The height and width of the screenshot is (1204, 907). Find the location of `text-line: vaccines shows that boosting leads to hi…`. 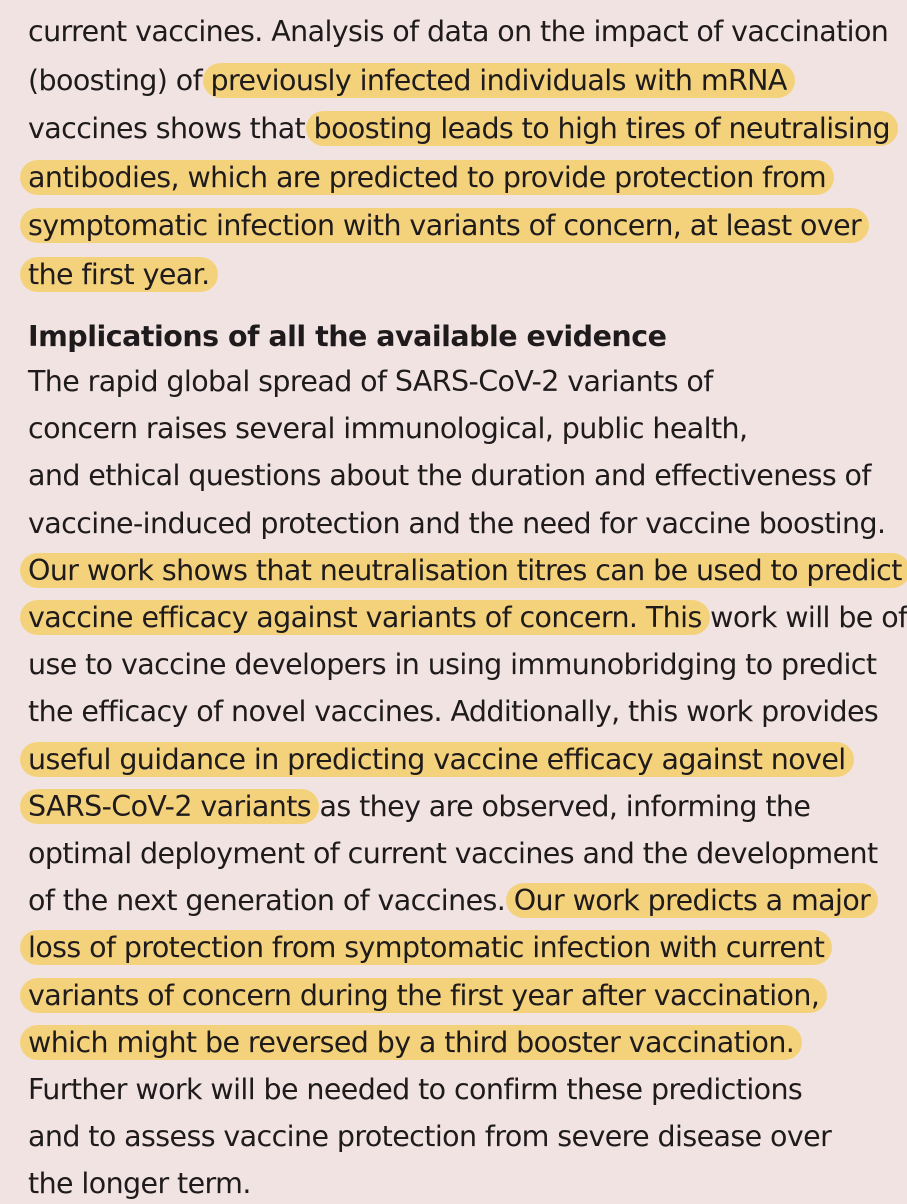

text-line: vaccines shows that boosting leads to hi… is located at coordinates (463, 129).